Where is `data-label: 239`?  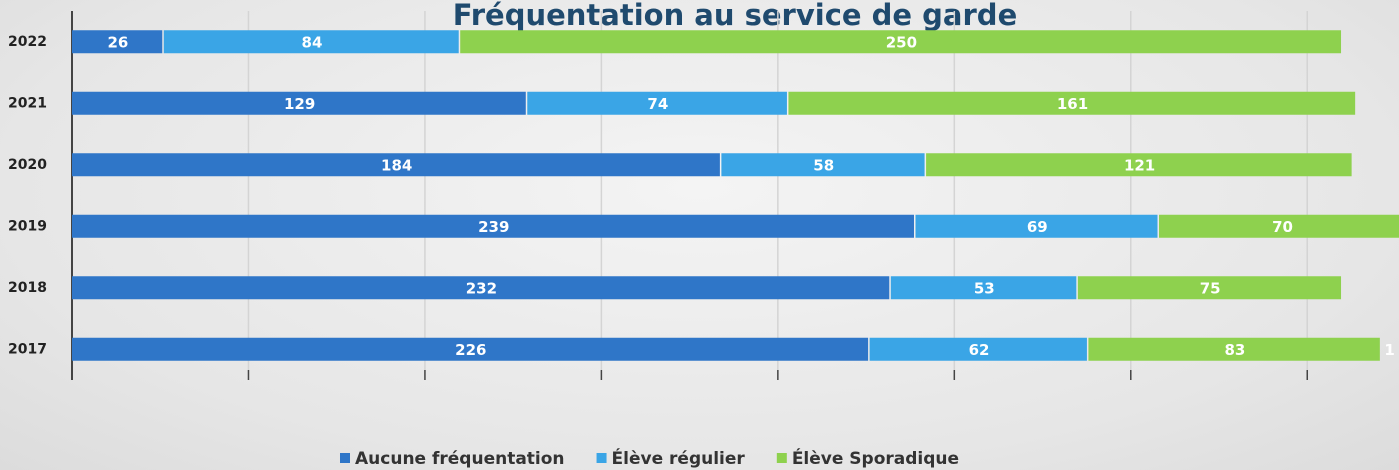
data-label: 239 is located at coordinates (493, 227).